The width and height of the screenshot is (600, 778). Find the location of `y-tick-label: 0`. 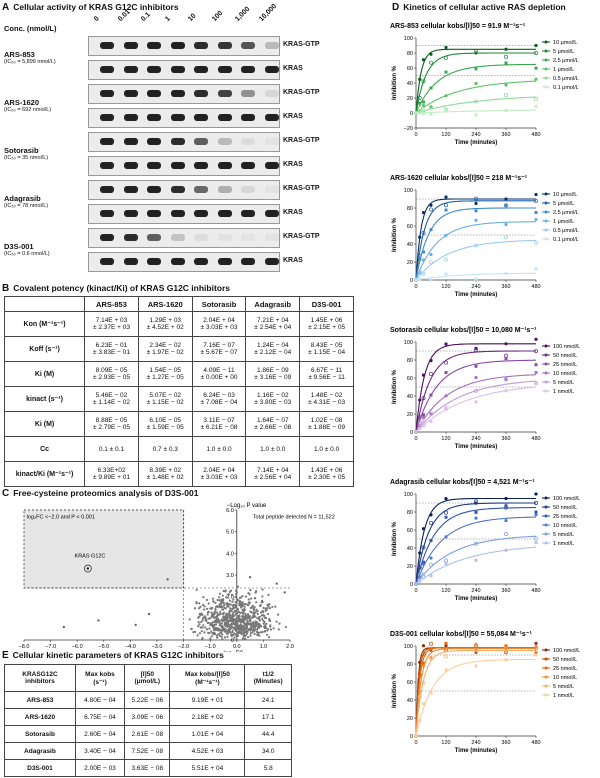

y-tick-label: 0 is located at coordinates (411, 114).